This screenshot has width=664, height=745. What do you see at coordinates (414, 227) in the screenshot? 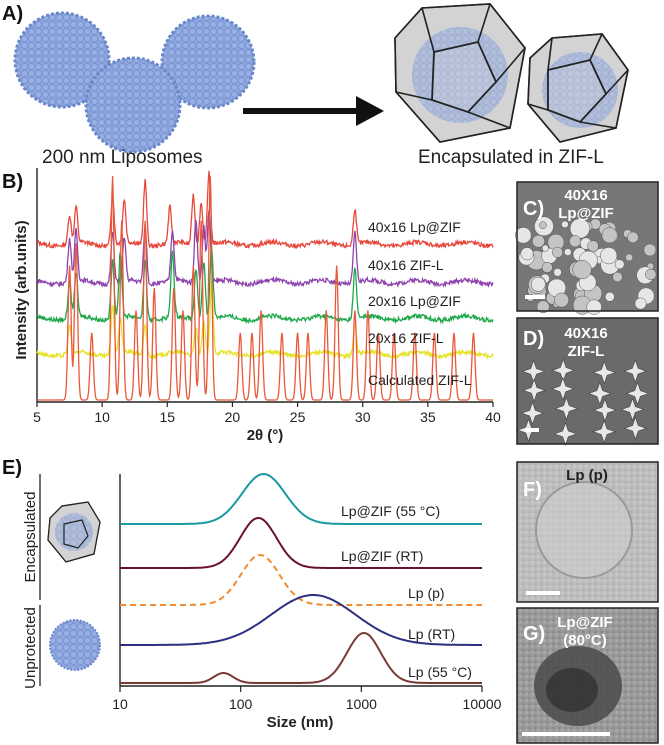
I see `panel-b-series-label: 40x16 Lp@ZIF` at bounding box center [414, 227].